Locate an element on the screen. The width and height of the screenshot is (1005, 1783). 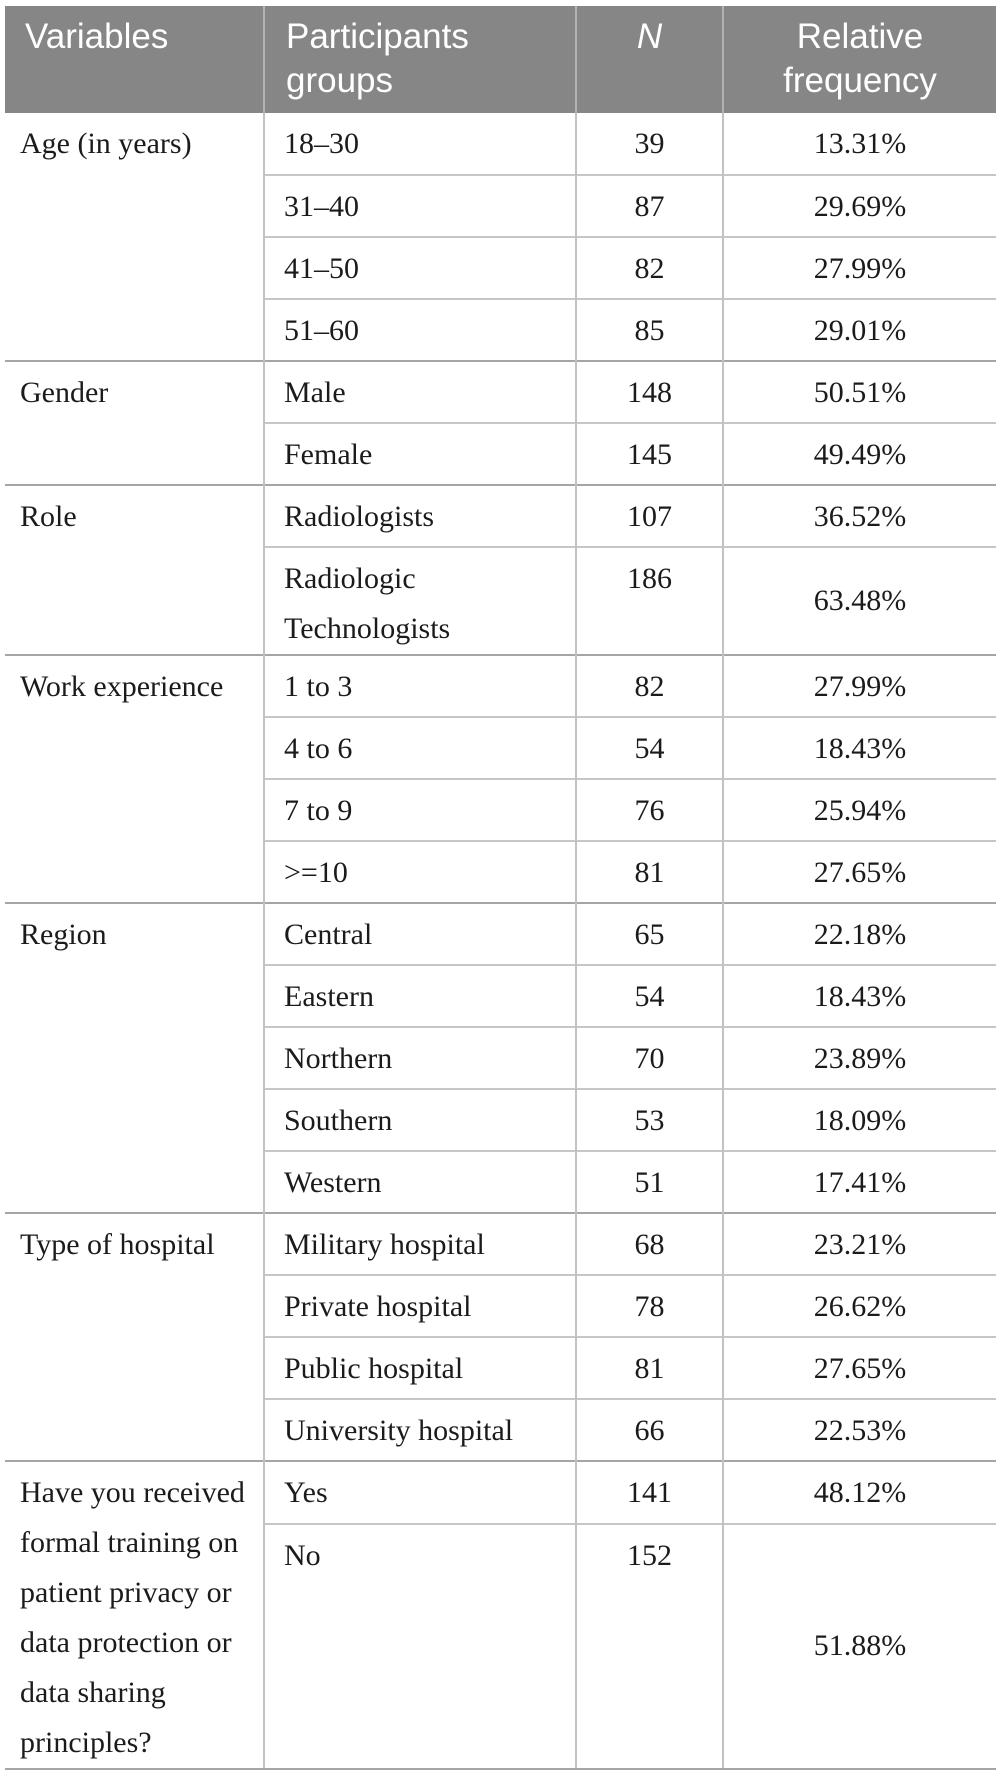
frequency-cell: 29.01% is located at coordinates (859, 329).